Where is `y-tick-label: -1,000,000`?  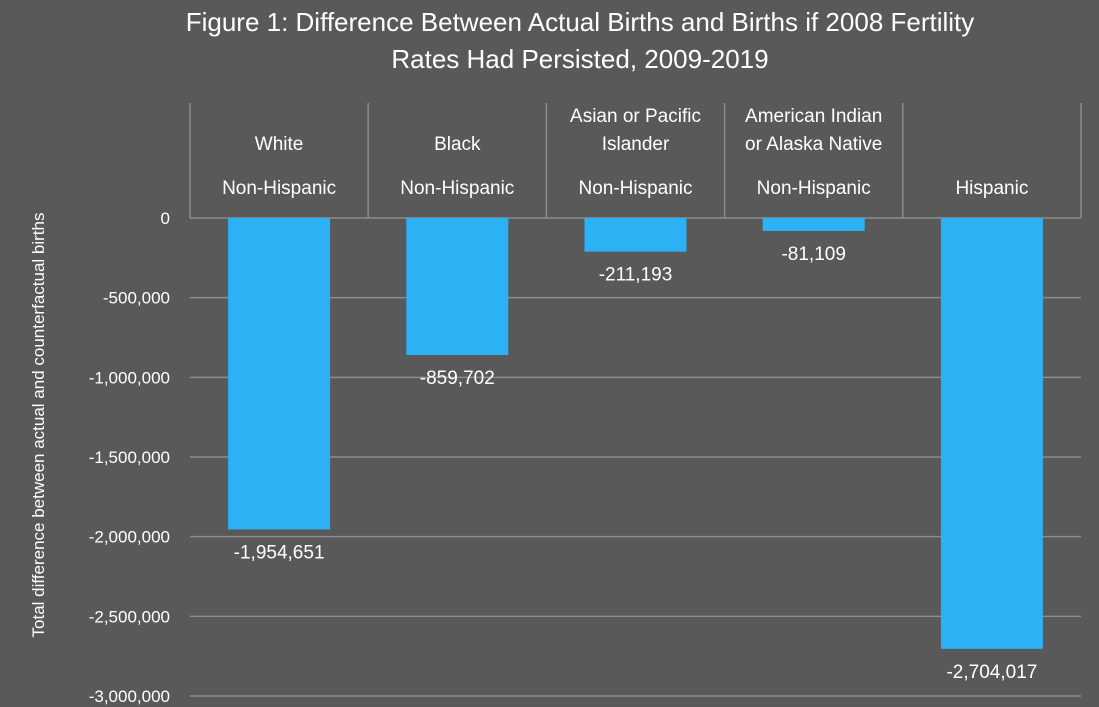 y-tick-label: -1,000,000 is located at coordinates (129, 377).